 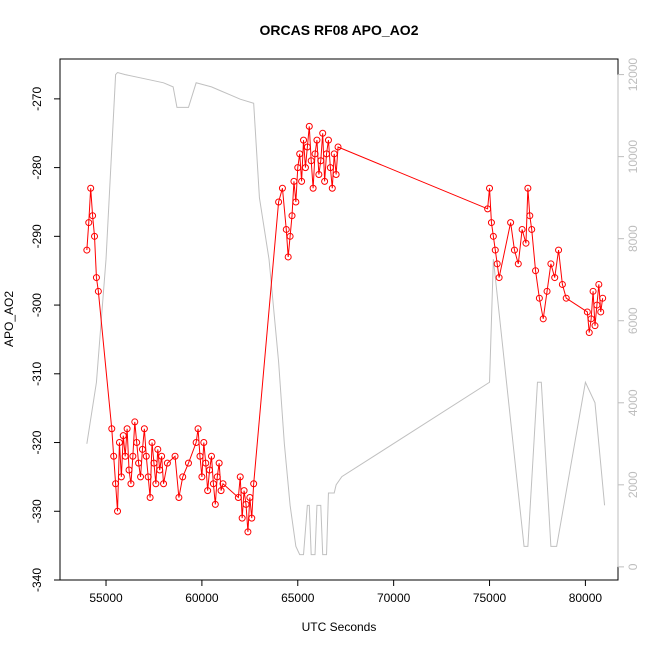 What do you see at coordinates (9, 319) in the screenshot?
I see `y-axis-label: APO_AO2` at bounding box center [9, 319].